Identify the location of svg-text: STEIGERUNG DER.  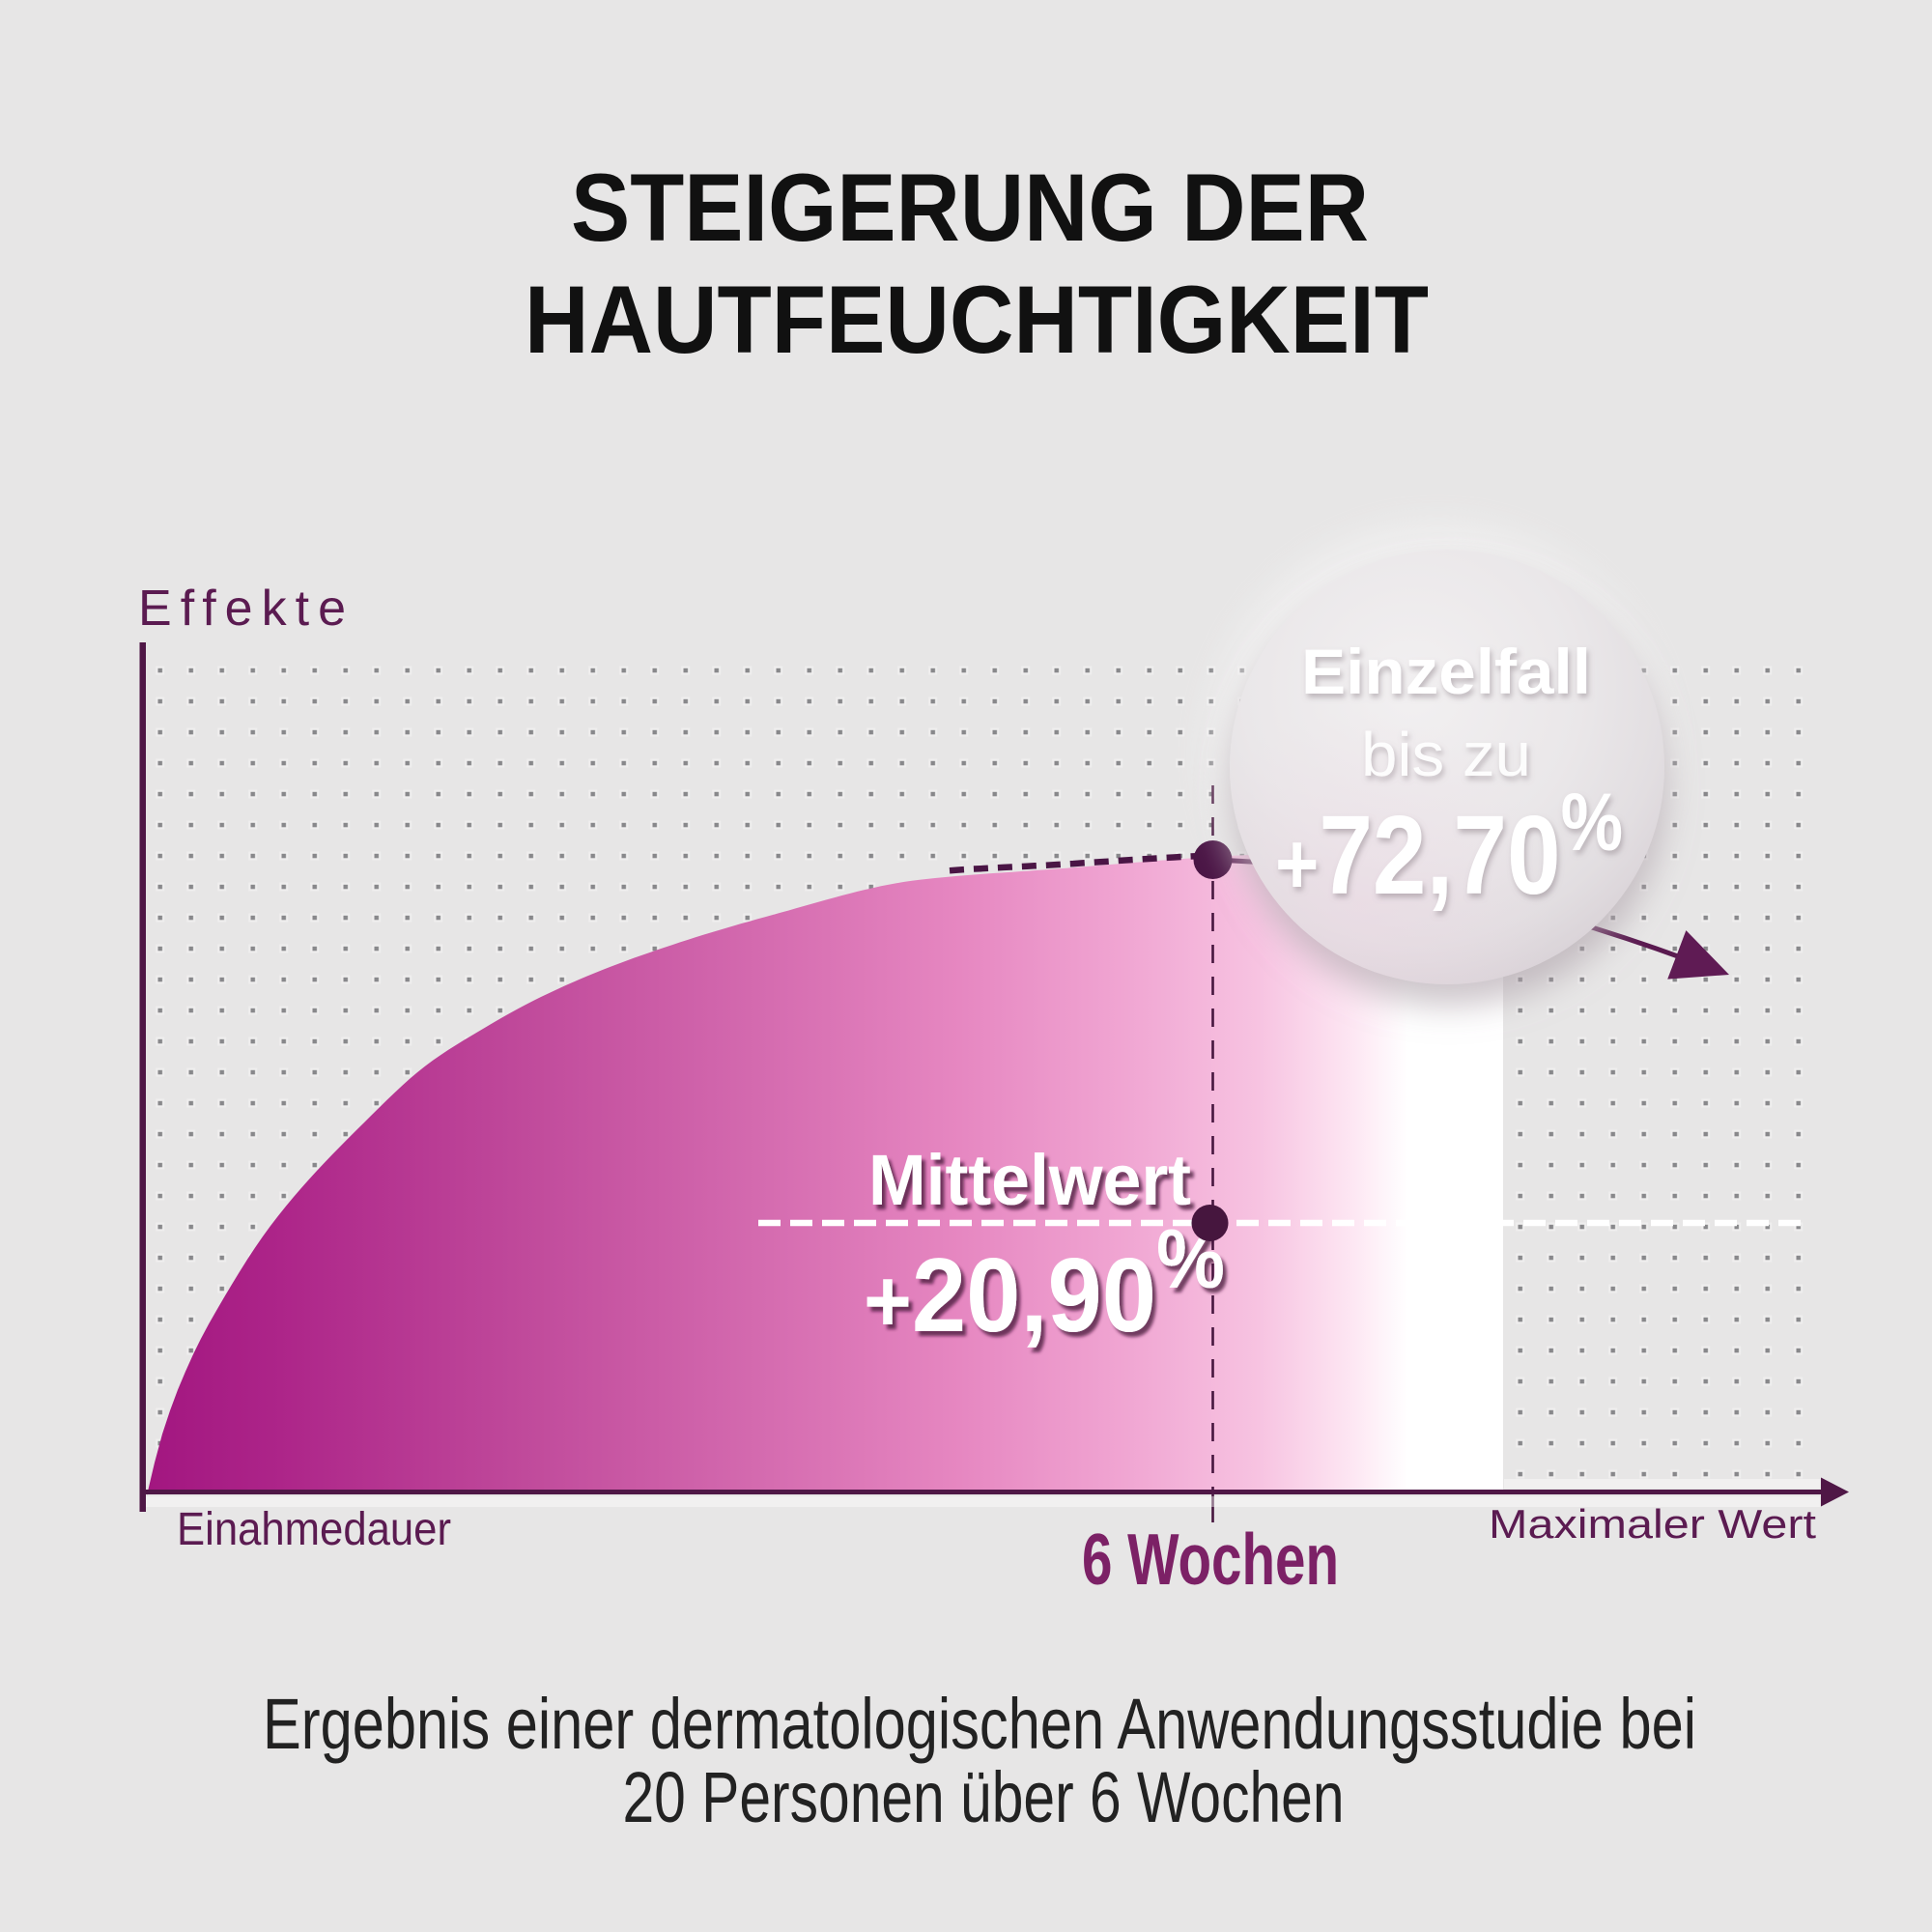
(970, 207).